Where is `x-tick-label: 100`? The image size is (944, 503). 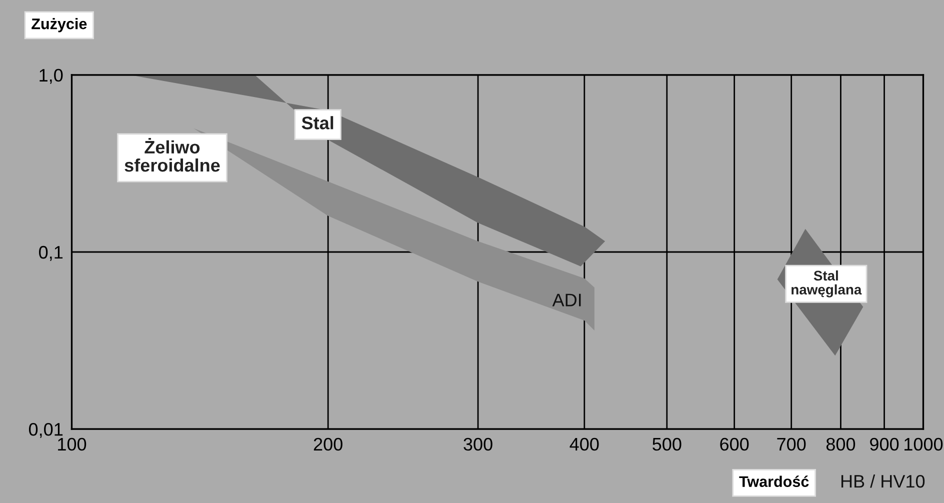 x-tick-label: 100 is located at coordinates (72, 444).